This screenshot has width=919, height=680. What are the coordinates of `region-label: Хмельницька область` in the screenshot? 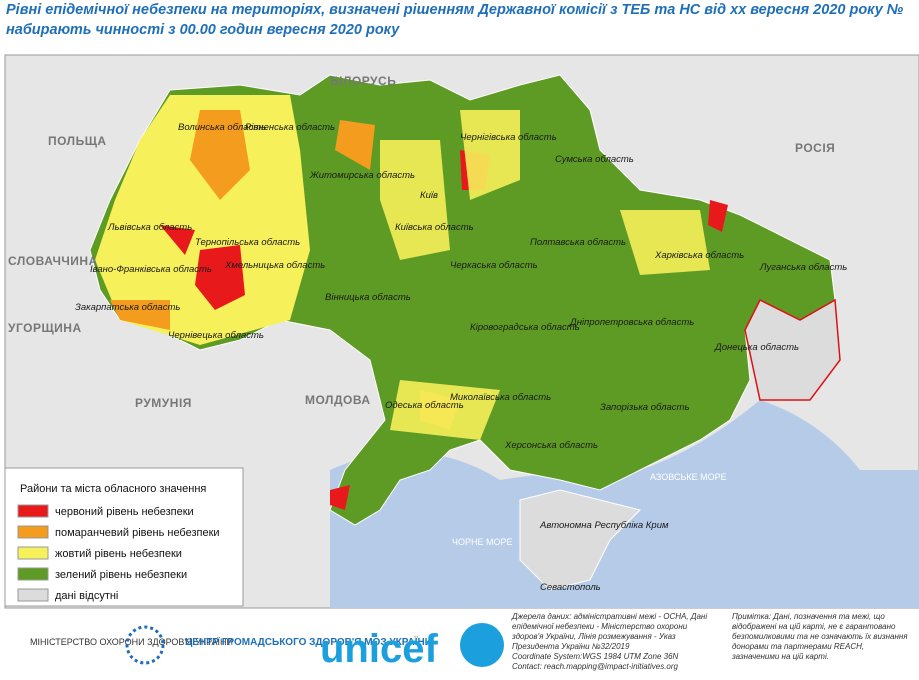 It's located at (274, 265).